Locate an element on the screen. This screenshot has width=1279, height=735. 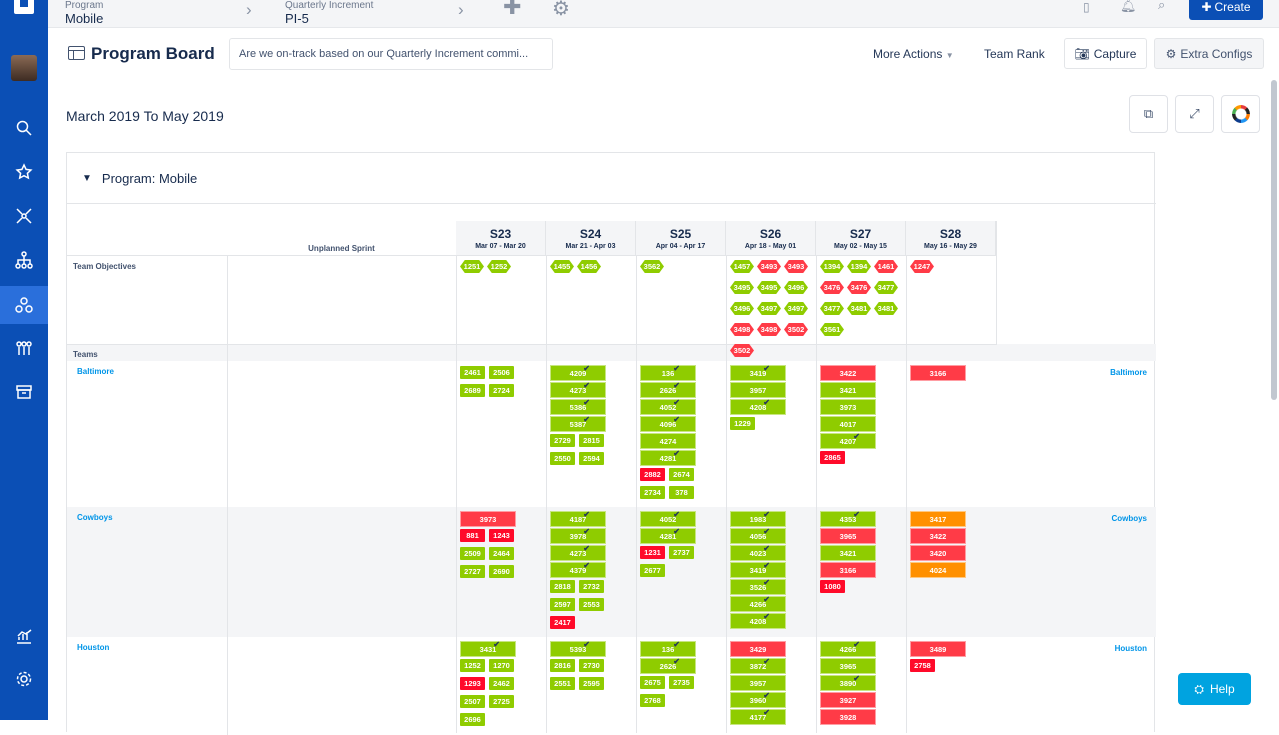
dependency-chip: 1252 is located at coordinates (472, 665).